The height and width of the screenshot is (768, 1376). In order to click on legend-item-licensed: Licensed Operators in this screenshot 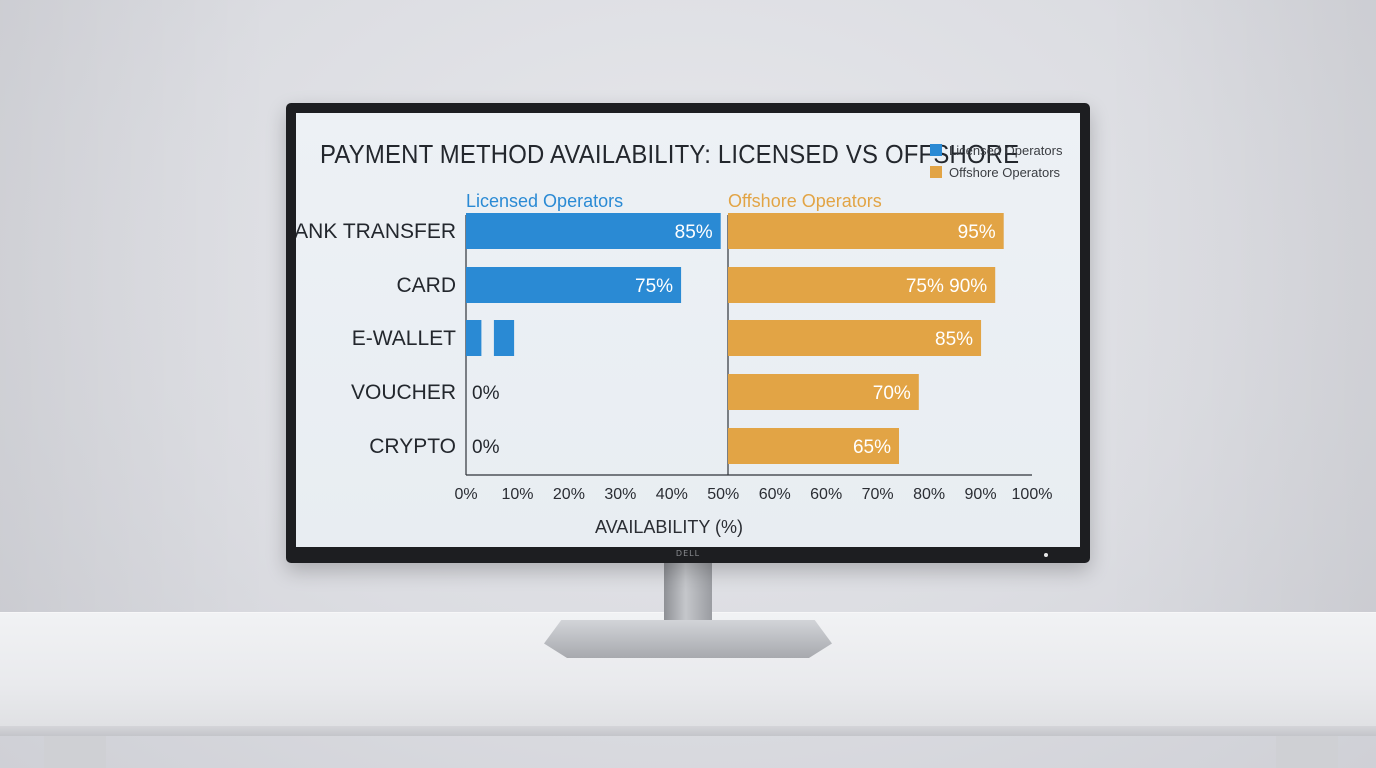, I will do `click(996, 150)`.